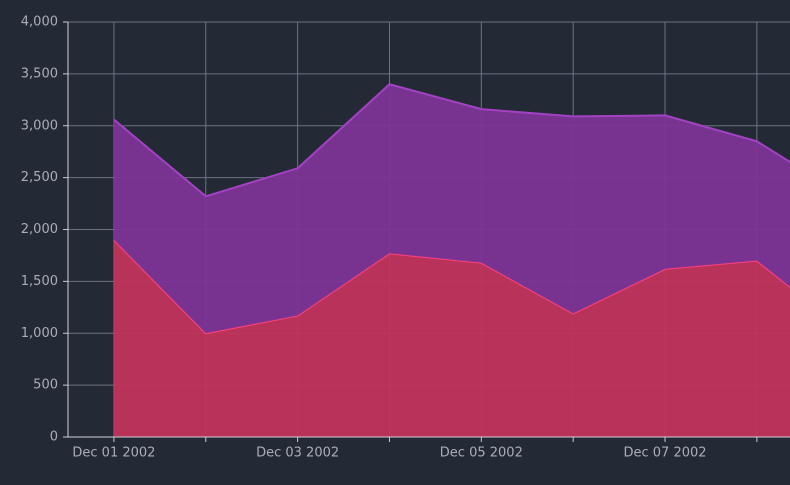 This screenshot has width=790, height=485. I want to click on y-tick-label: 4,000, so click(39, 22).